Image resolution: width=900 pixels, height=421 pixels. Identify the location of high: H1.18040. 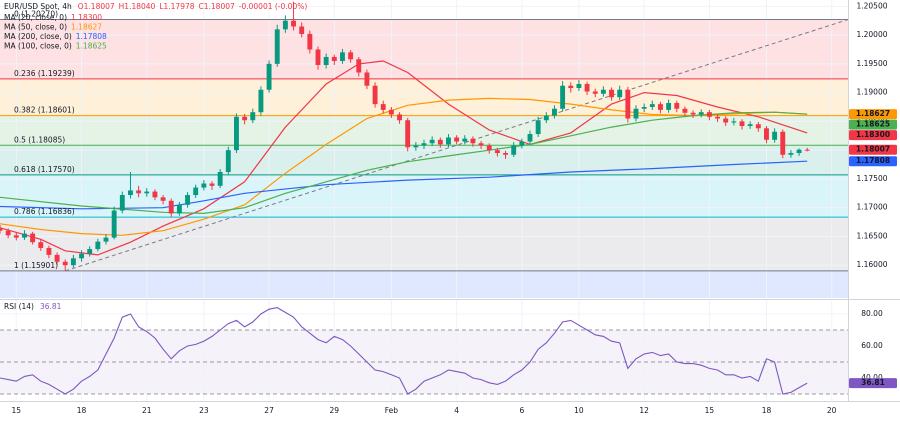
(137, 6).